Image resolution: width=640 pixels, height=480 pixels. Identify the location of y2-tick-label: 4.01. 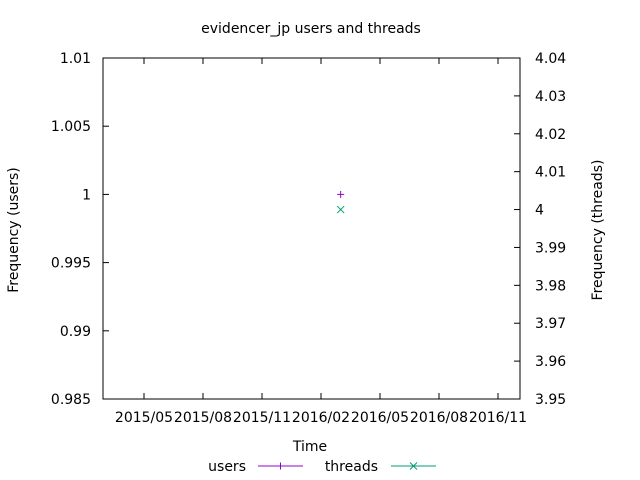
(550, 173).